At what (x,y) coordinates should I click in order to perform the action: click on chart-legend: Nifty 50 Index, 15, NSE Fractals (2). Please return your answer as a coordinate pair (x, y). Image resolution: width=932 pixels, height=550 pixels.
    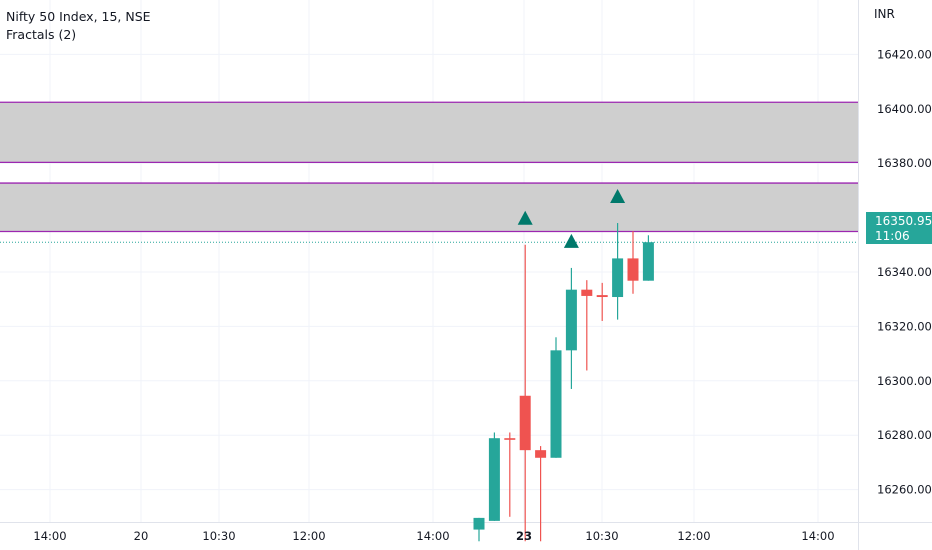
    Looking at the image, I should click on (78, 26).